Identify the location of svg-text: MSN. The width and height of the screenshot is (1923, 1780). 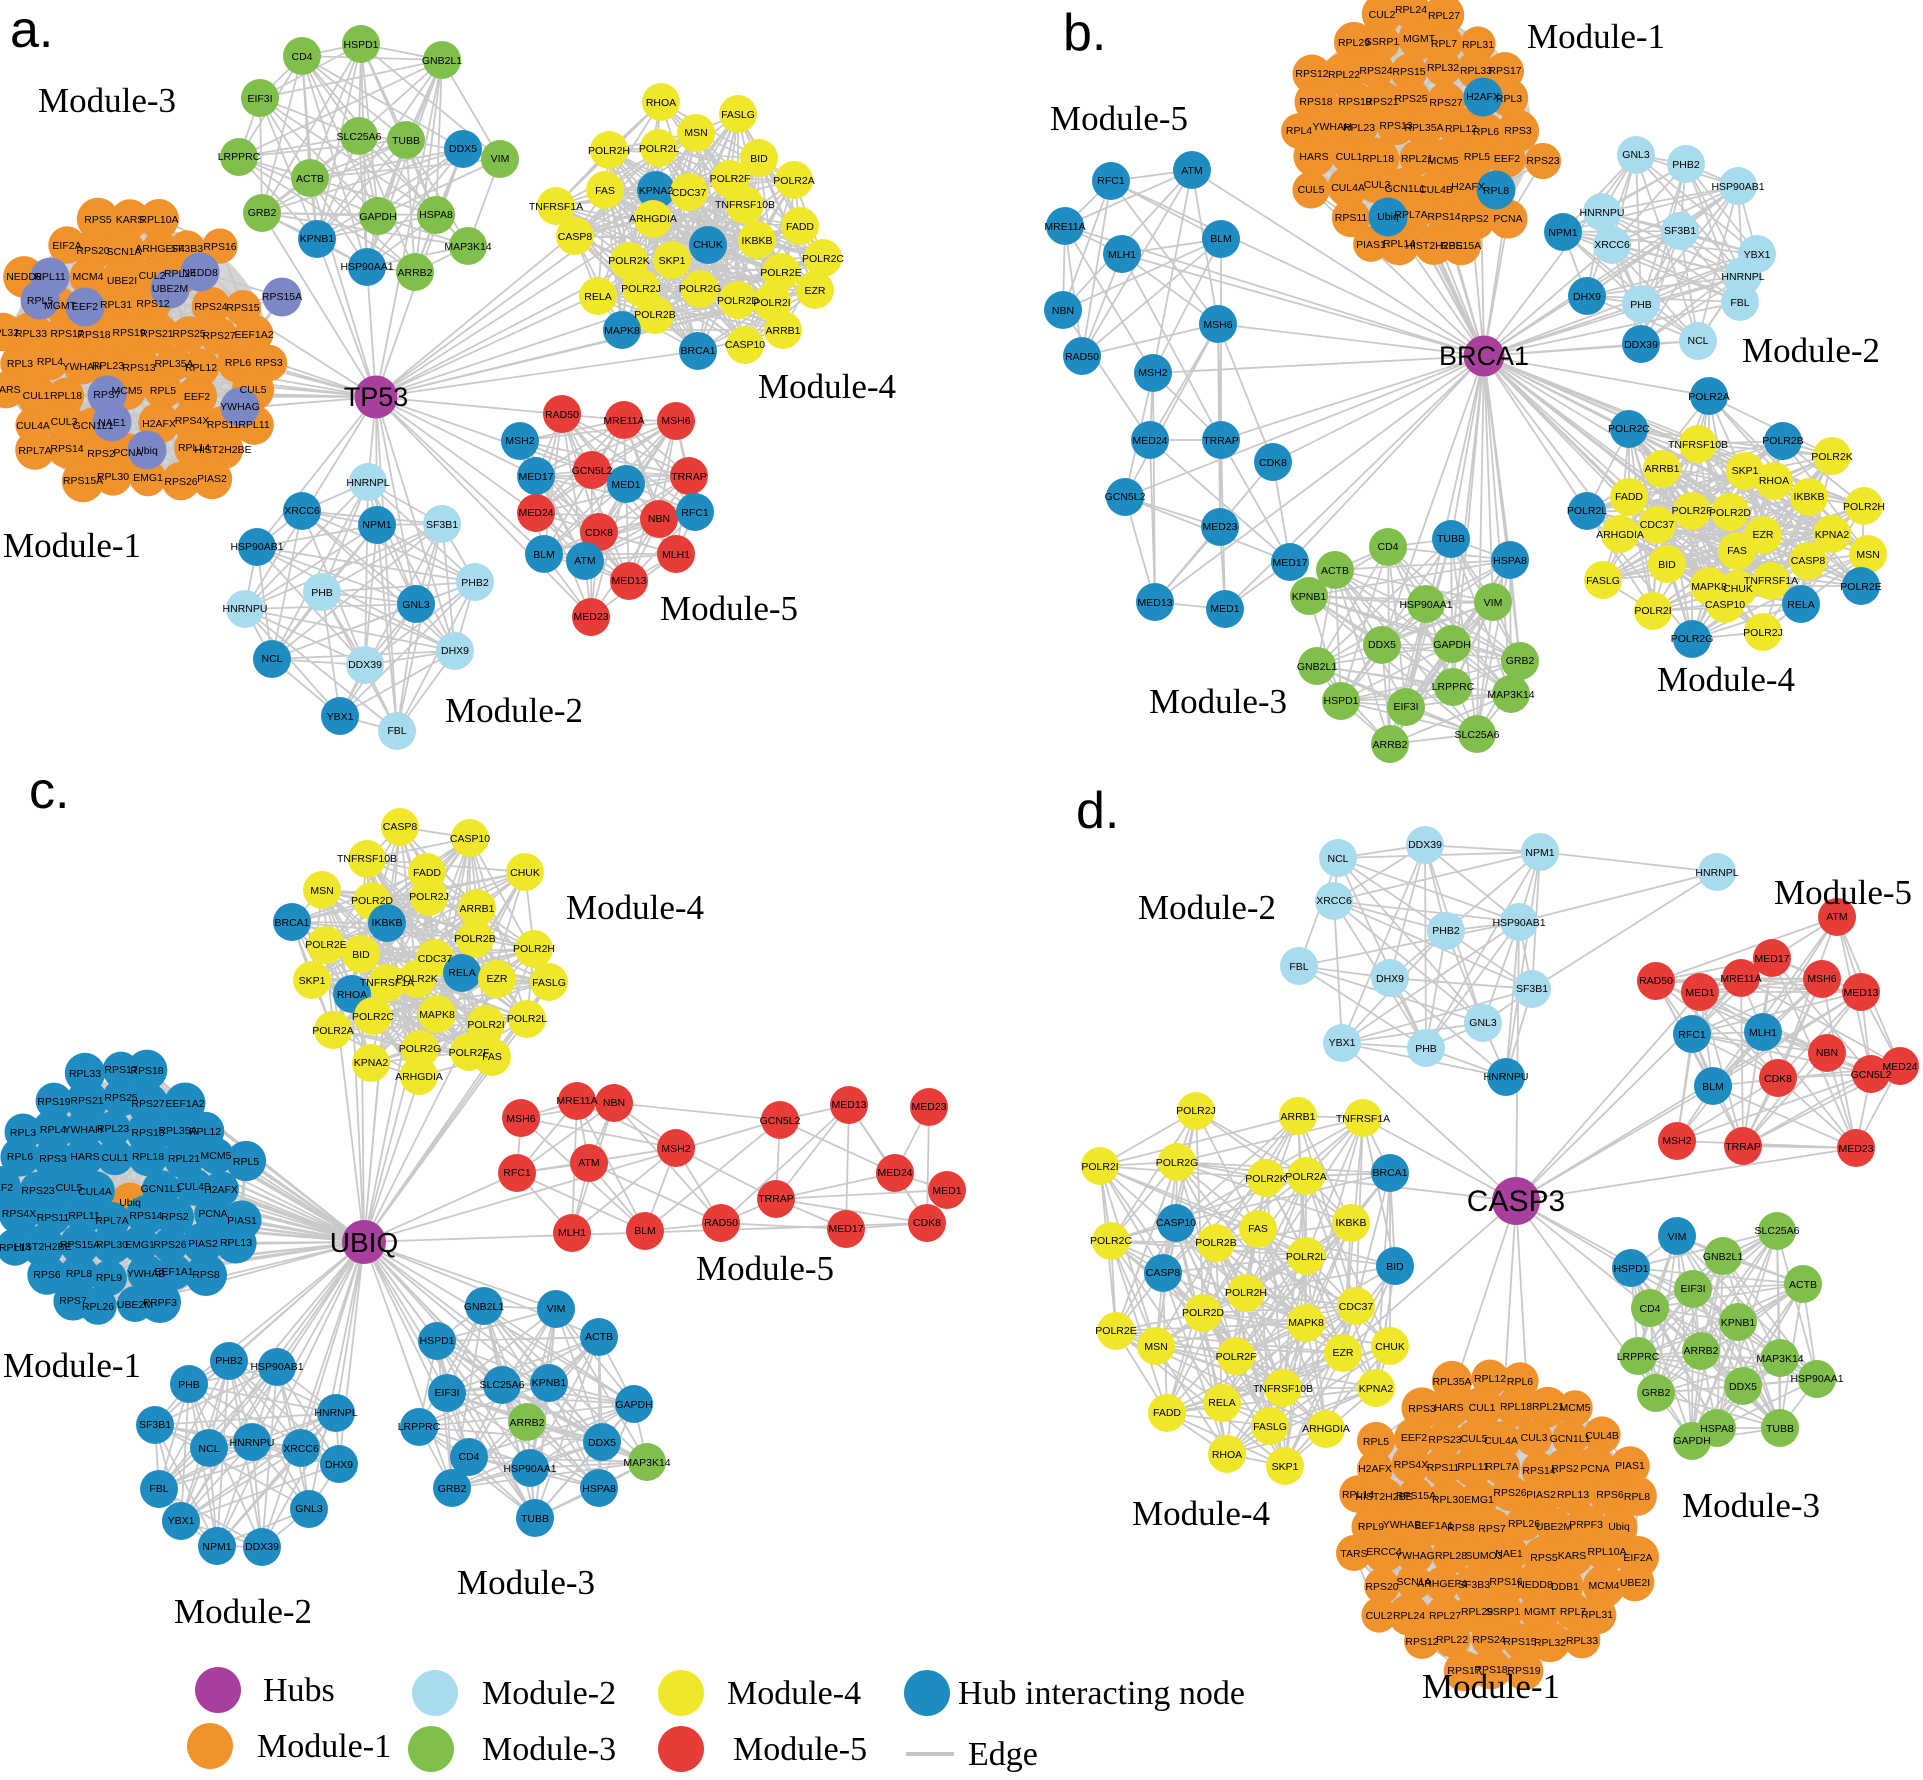
(1867, 555).